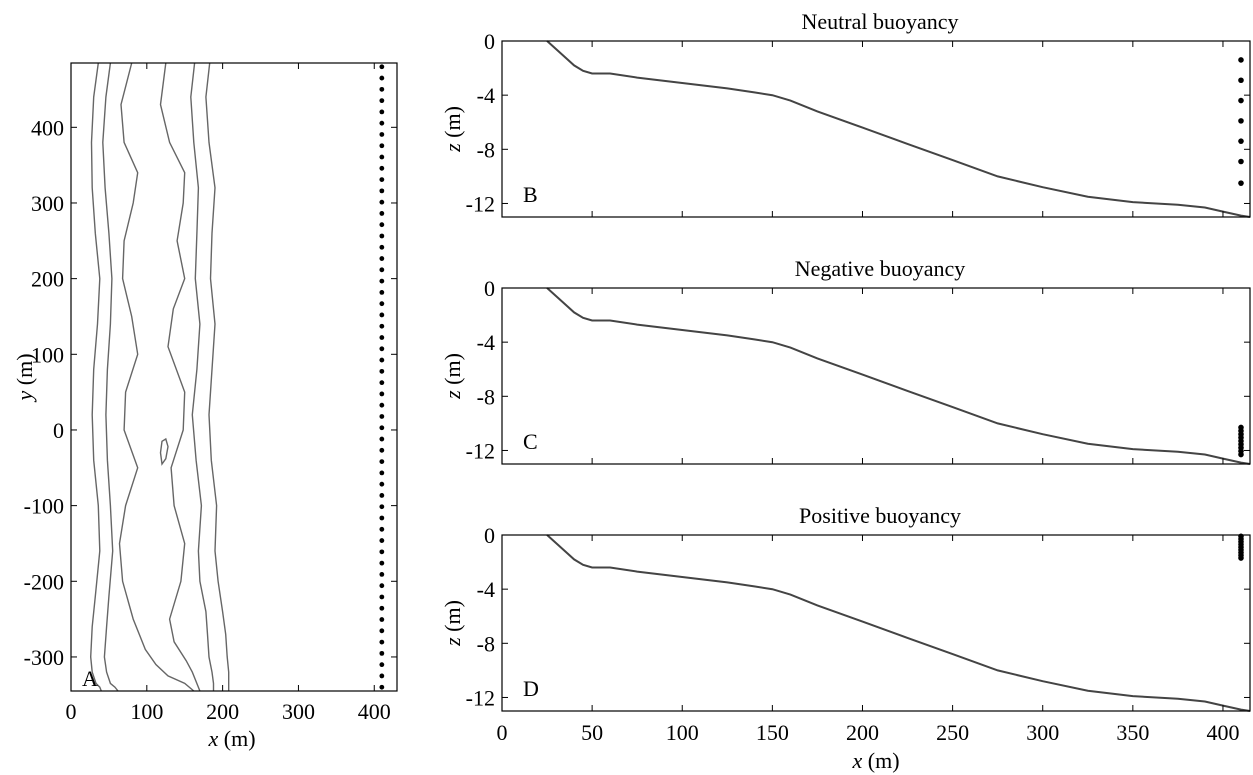  I want to click on y-tick-label: 300, so click(47, 203).